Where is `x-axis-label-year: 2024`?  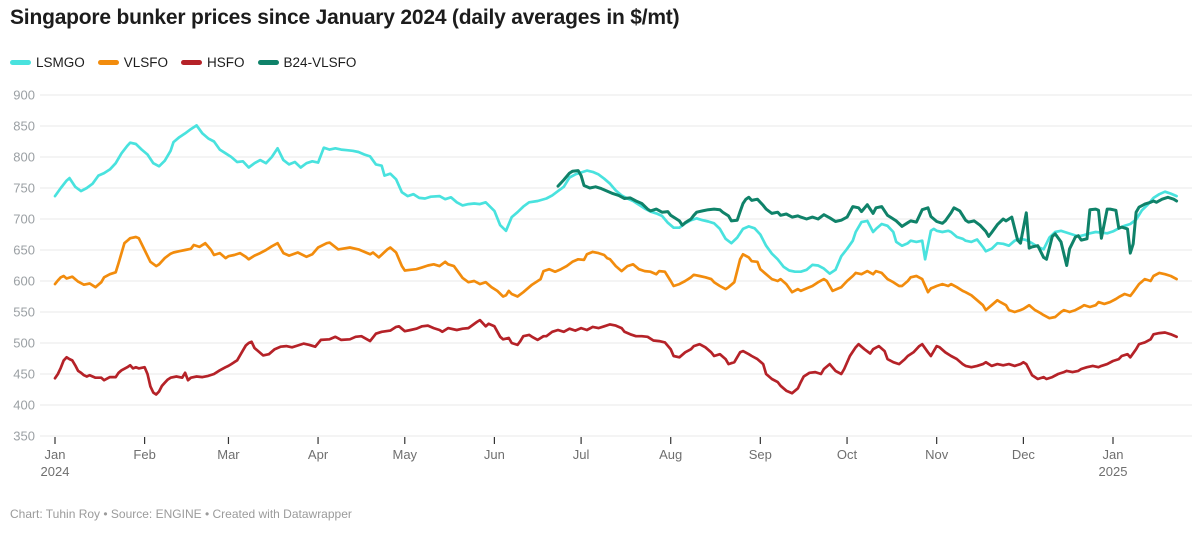
x-axis-label-year: 2024 is located at coordinates (55, 471).